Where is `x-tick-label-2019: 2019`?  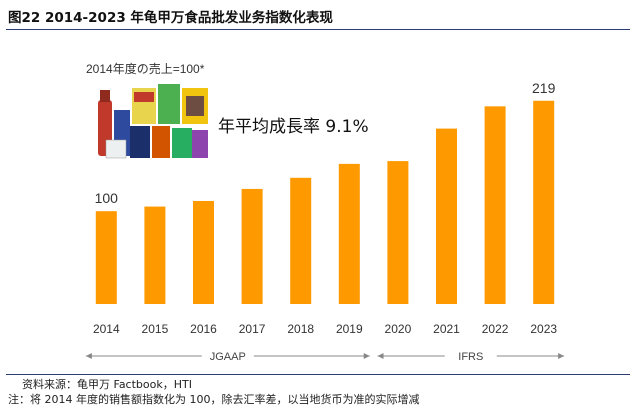 x-tick-label-2019: 2019 is located at coordinates (349, 329).